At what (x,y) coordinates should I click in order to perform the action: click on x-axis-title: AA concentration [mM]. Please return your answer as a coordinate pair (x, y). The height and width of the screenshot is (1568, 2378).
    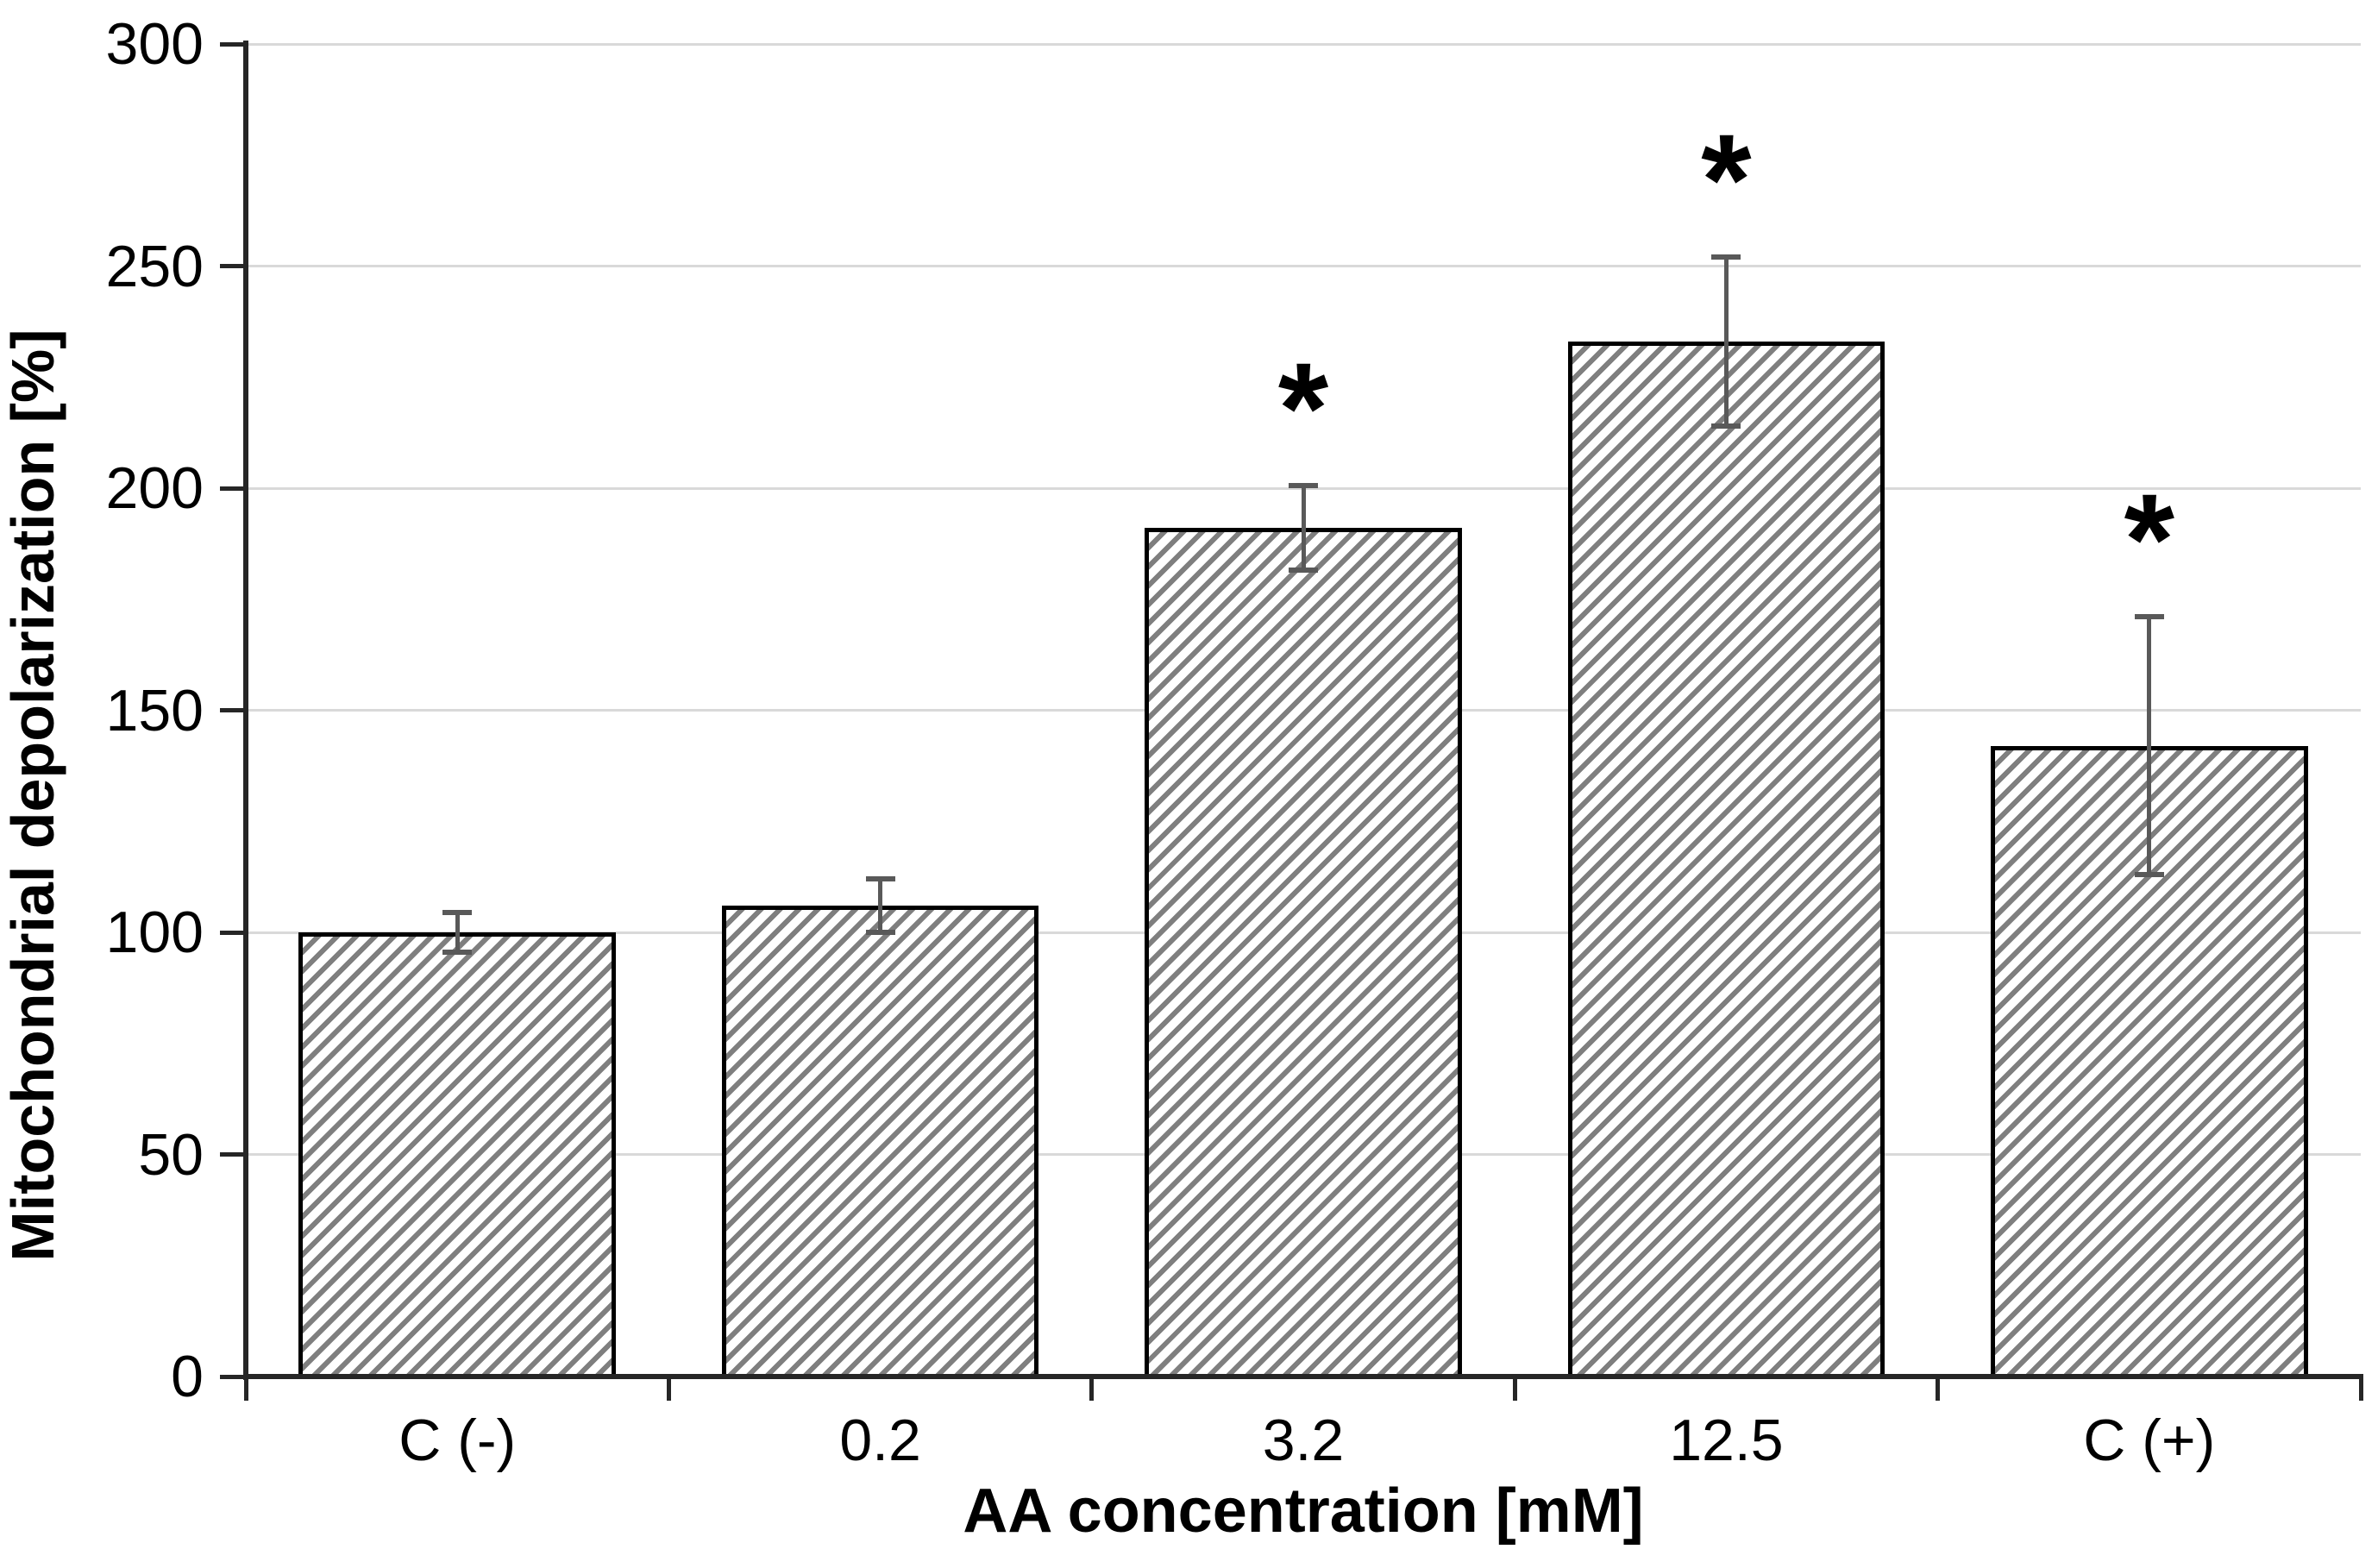
    Looking at the image, I should click on (1303, 1511).